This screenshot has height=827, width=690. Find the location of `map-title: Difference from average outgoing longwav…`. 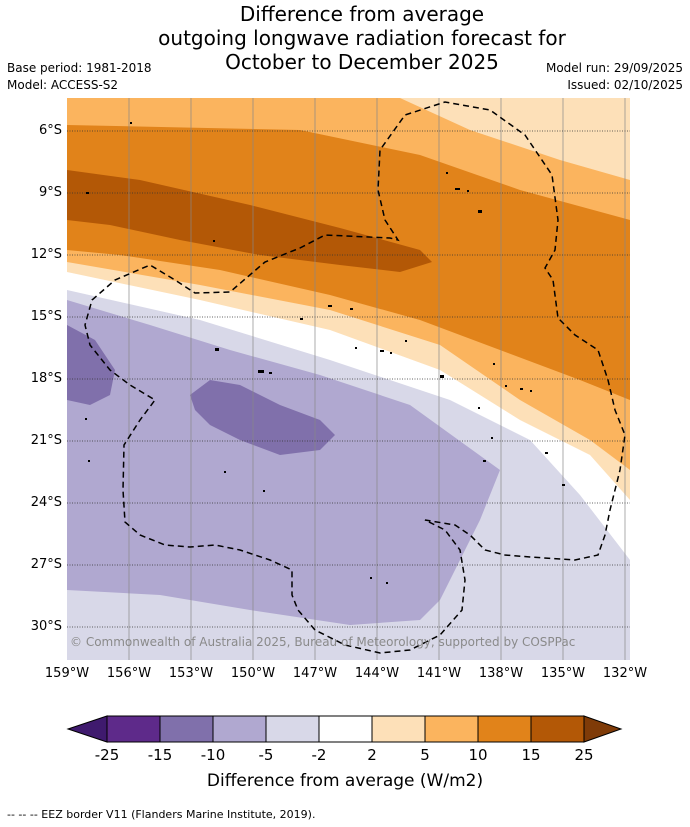

map-title: Difference from average outgoing longwav… is located at coordinates (362, 38).